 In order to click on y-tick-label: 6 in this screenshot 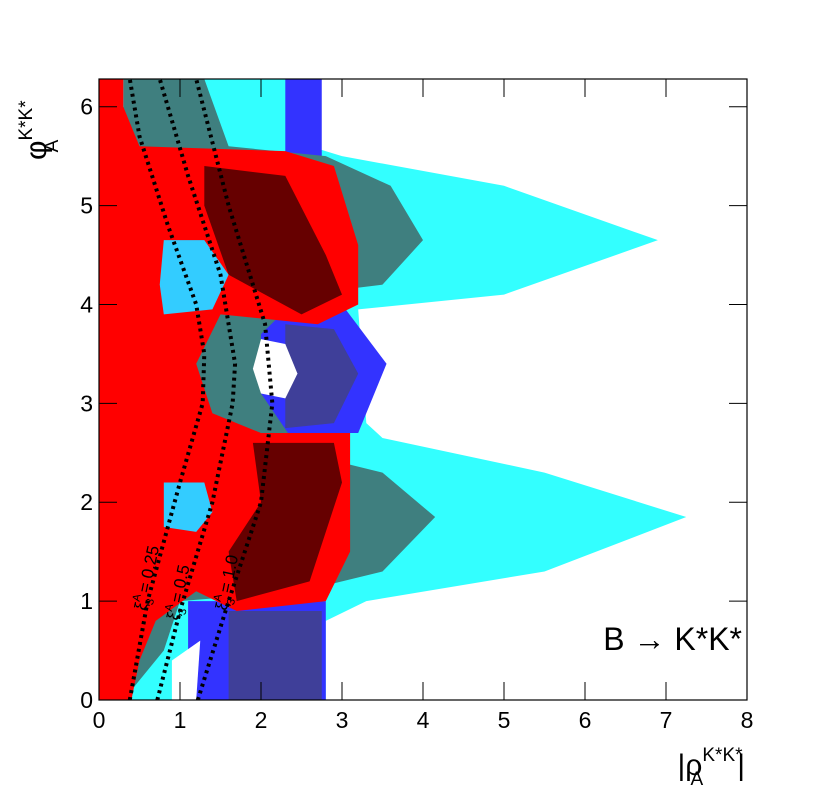, I will do `click(86, 107)`.